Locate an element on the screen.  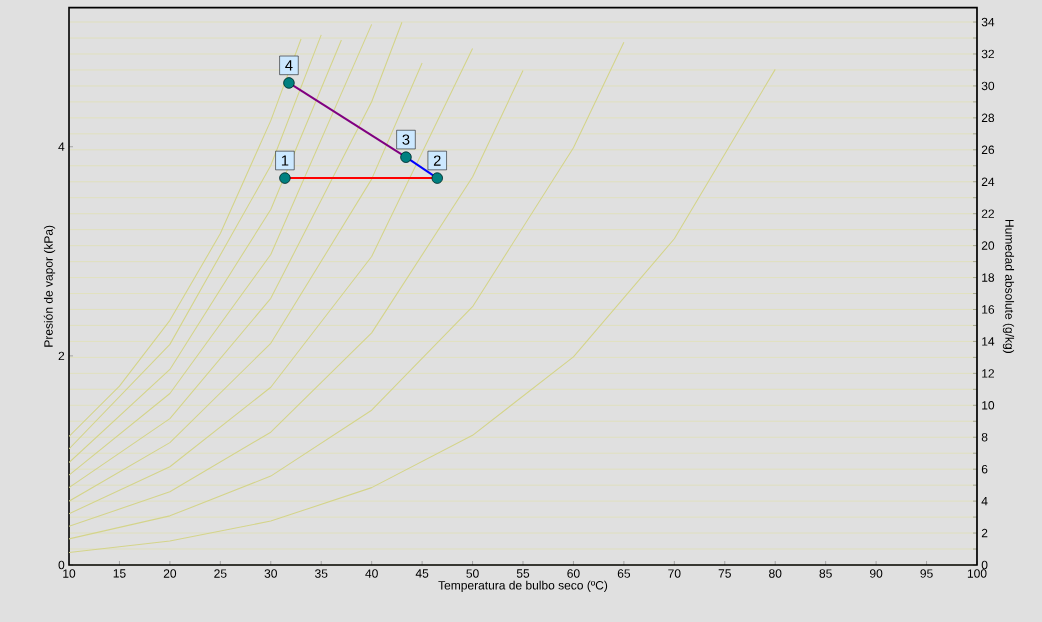
y2-tick-label: 32 is located at coordinates (987, 54).